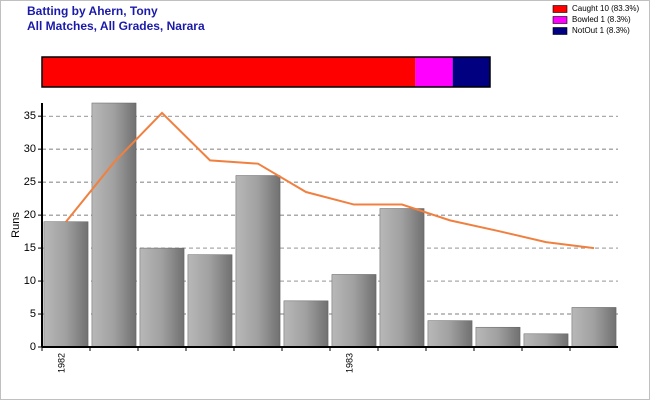  Describe the element at coordinates (30, 281) in the screenshot. I see `y-tick-label: 10` at that location.